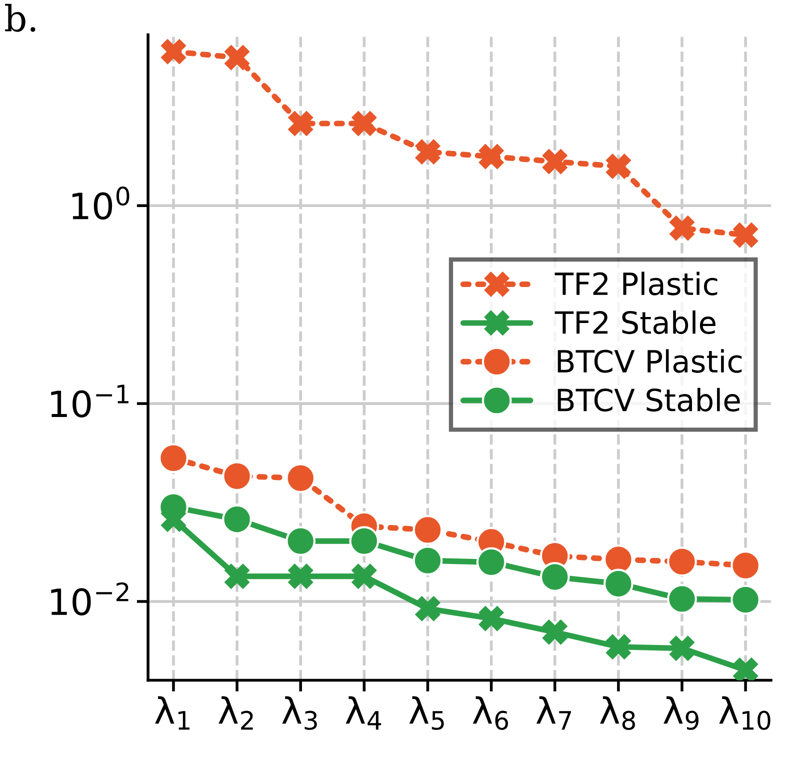 The height and width of the screenshot is (773, 809). I want to click on y-tick-label: 10$^{−2}$, so click(89, 599).